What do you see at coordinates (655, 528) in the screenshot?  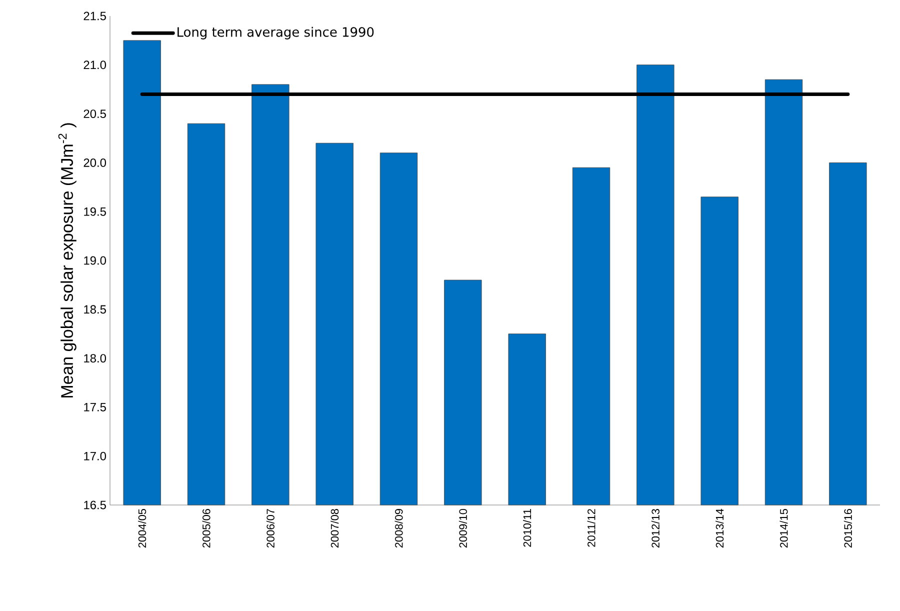 I see `x-tick-label: 2012/13` at bounding box center [655, 528].